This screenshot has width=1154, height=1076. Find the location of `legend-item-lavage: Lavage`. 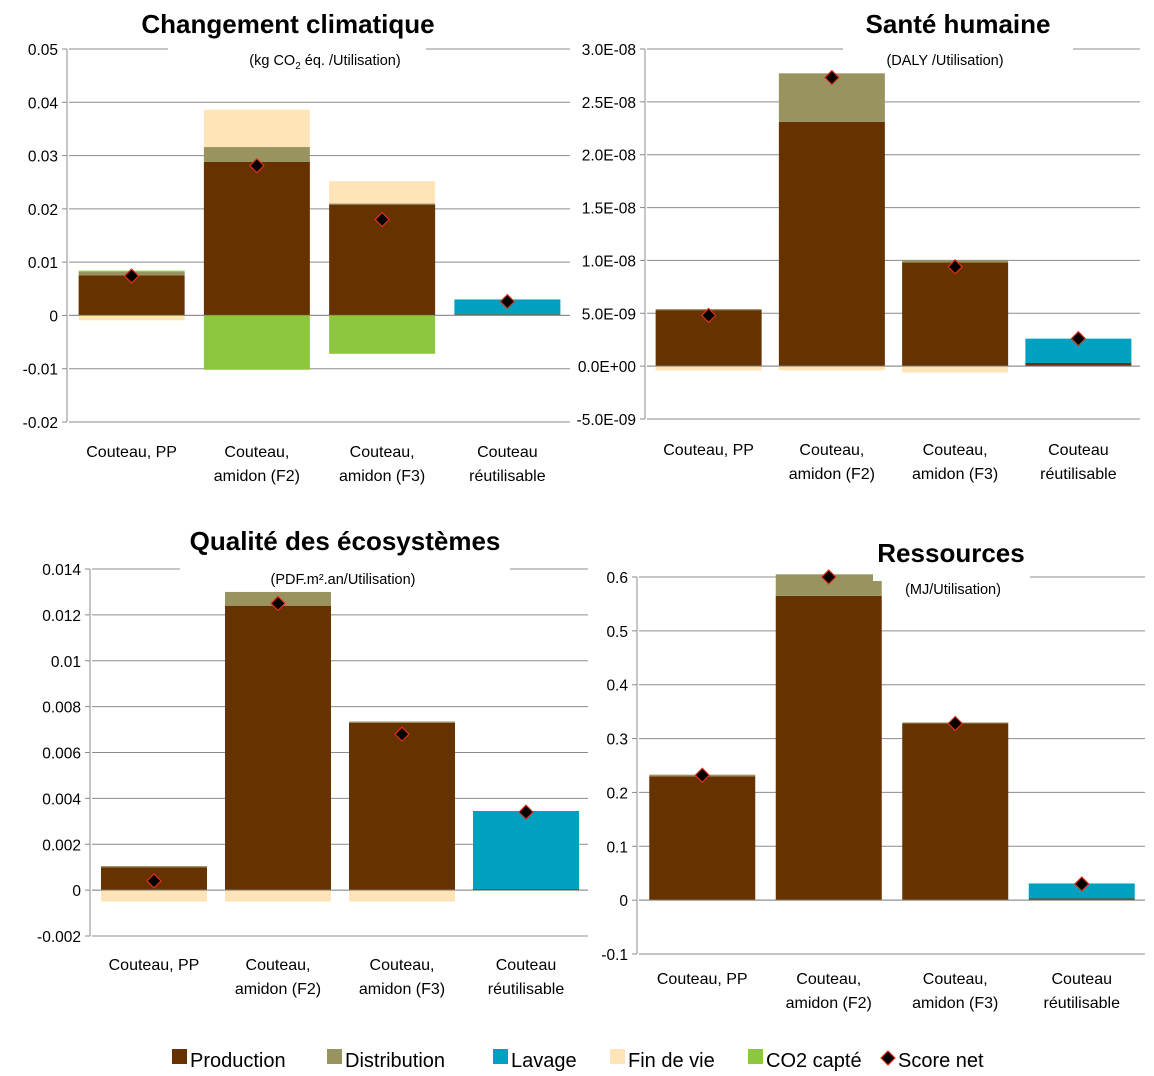

legend-item-lavage: Lavage is located at coordinates (535, 1060).